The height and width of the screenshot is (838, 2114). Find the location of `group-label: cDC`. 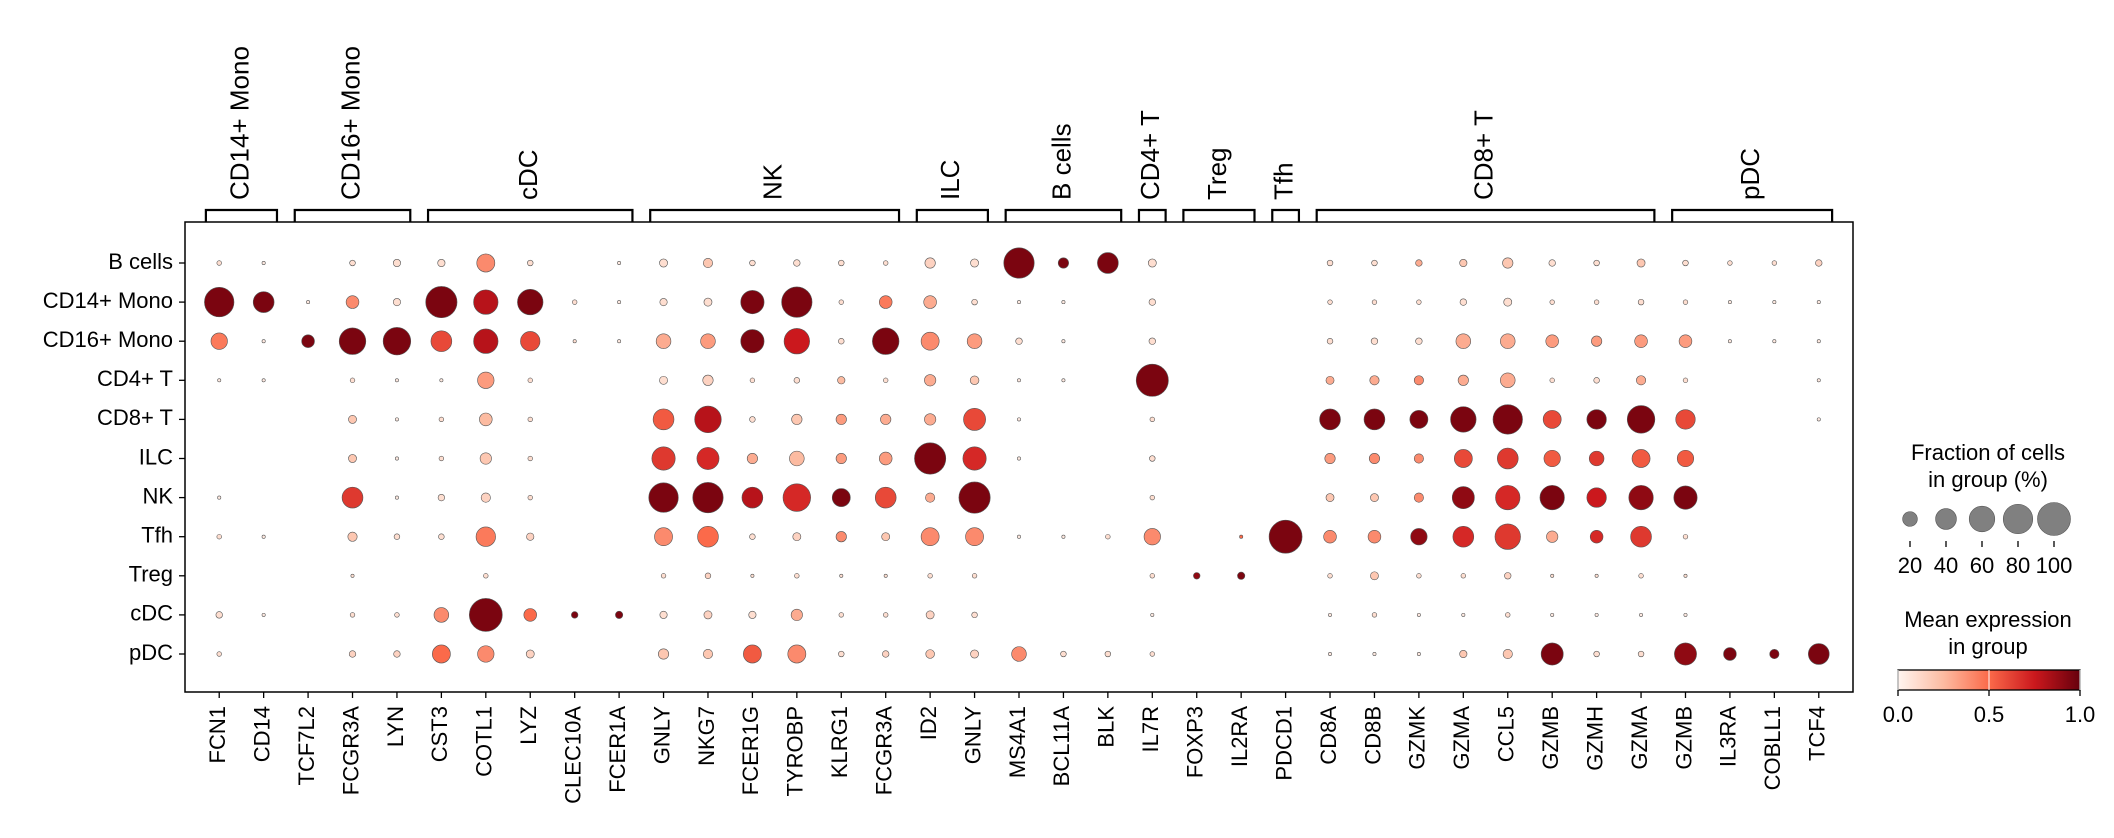

group-label: cDC is located at coordinates (528, 174).